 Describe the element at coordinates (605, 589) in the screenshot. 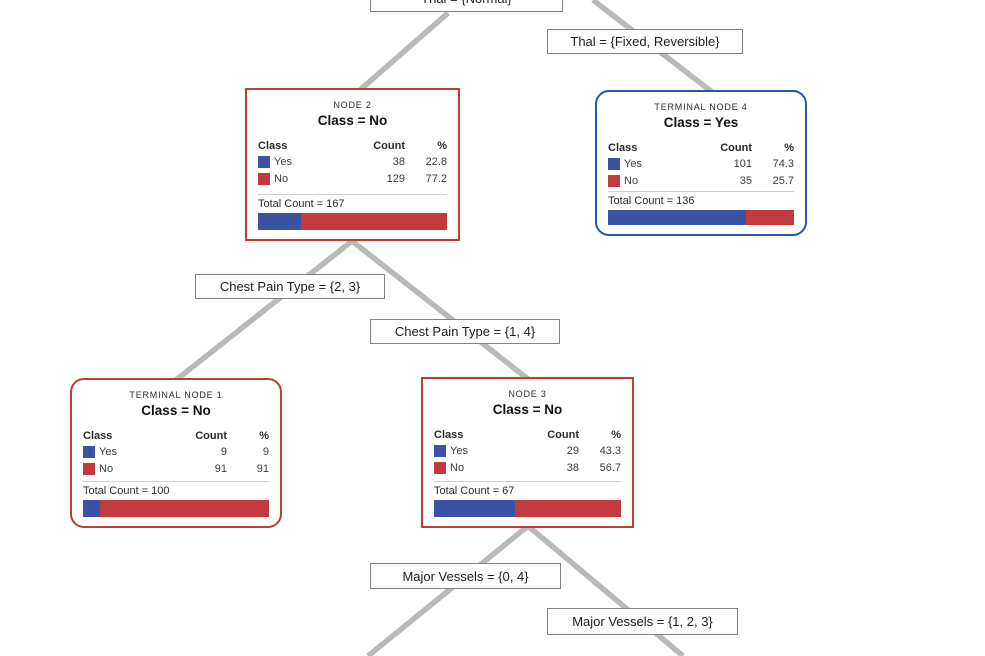

I see `connector-node3-right-child` at that location.